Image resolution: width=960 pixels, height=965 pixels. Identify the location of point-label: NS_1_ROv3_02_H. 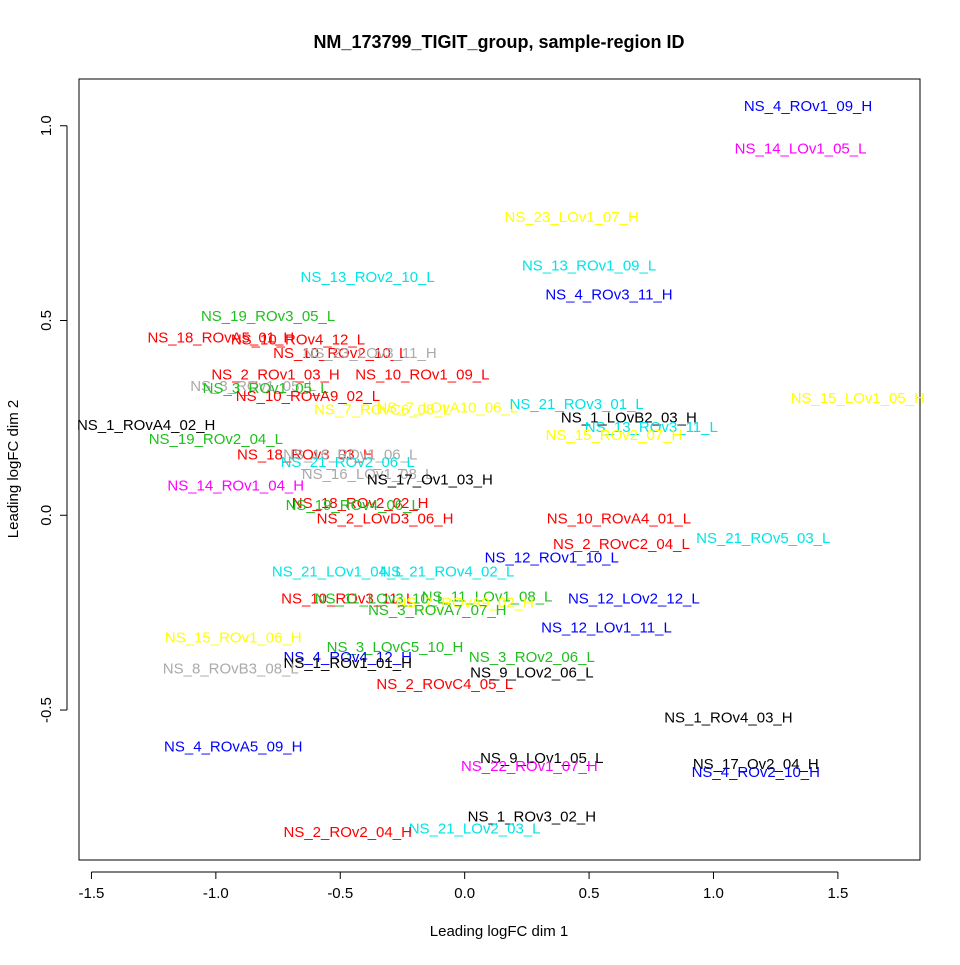
(532, 817).